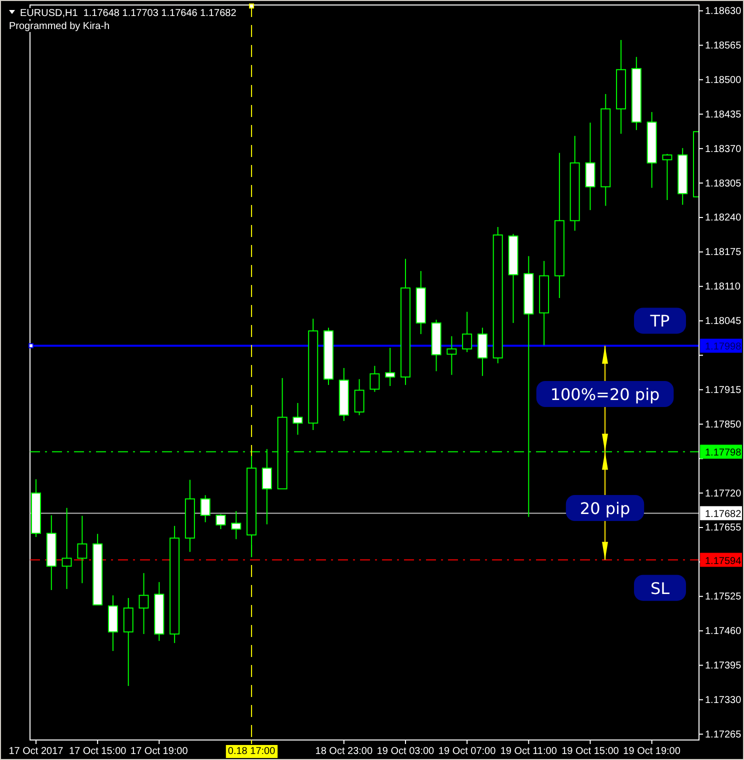 This screenshot has width=744, height=760. Describe the element at coordinates (723, 494) in the screenshot. I see `y-tick-label: 1.17720` at that location.